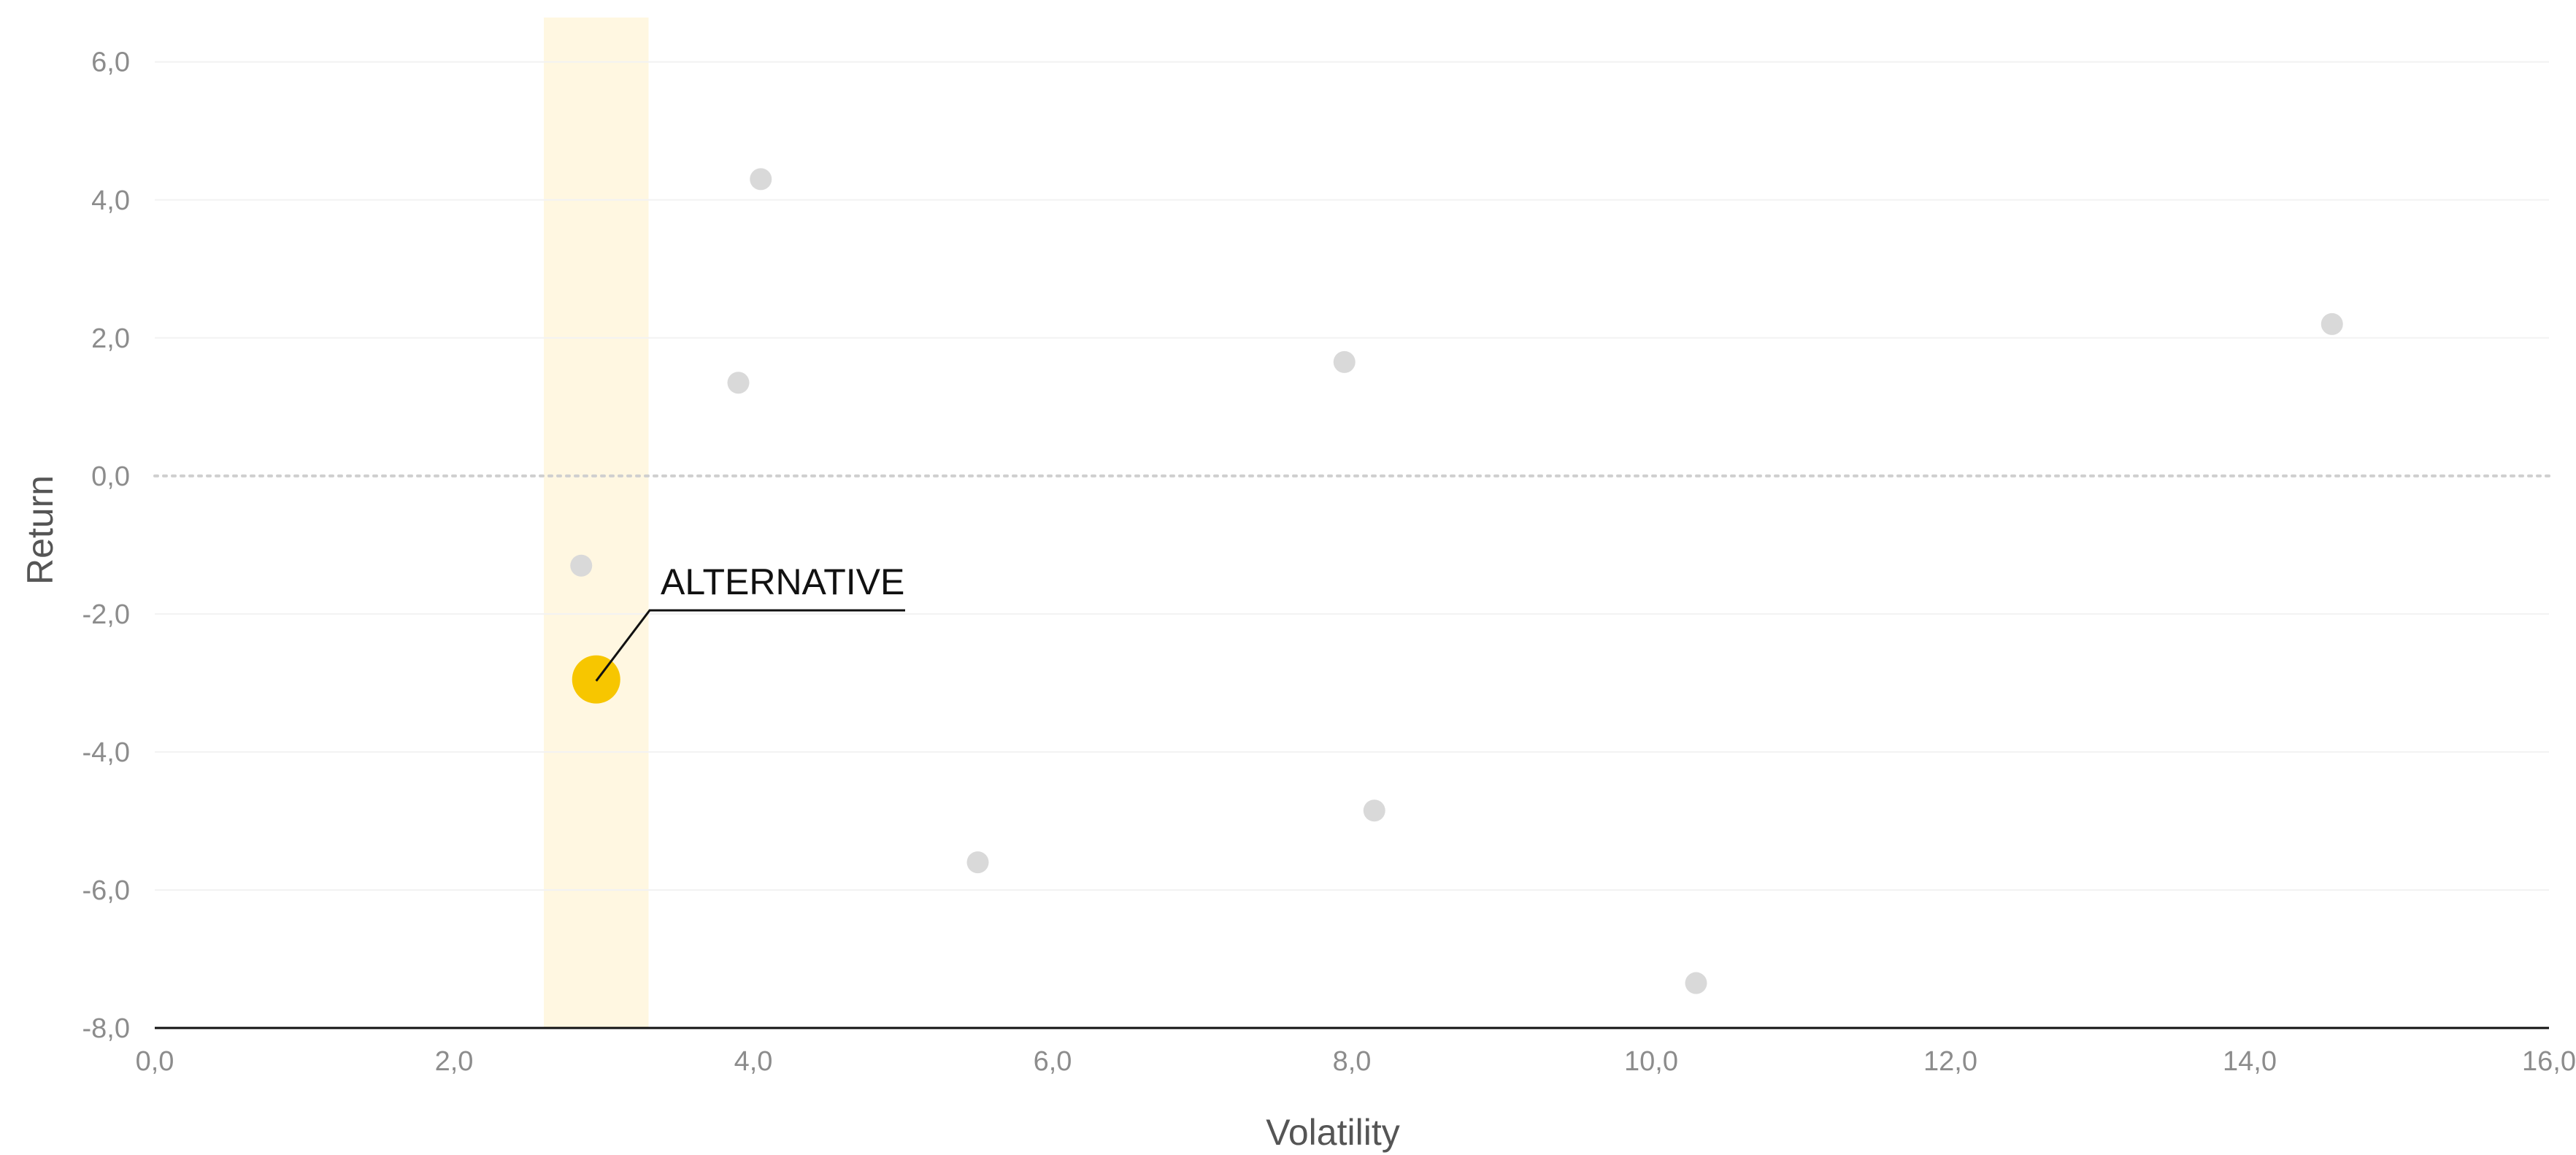 The width and height of the screenshot is (2576, 1155). What do you see at coordinates (110, 338) in the screenshot?
I see `y-tick-label: 2,0` at bounding box center [110, 338].